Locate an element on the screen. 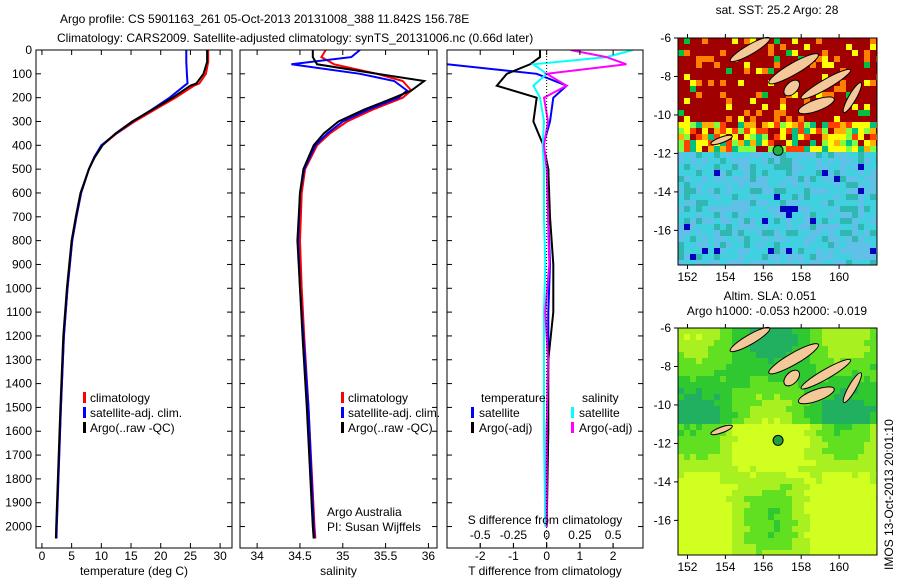 This screenshot has height=585, width=900. island is located at coordinates (721, 140).